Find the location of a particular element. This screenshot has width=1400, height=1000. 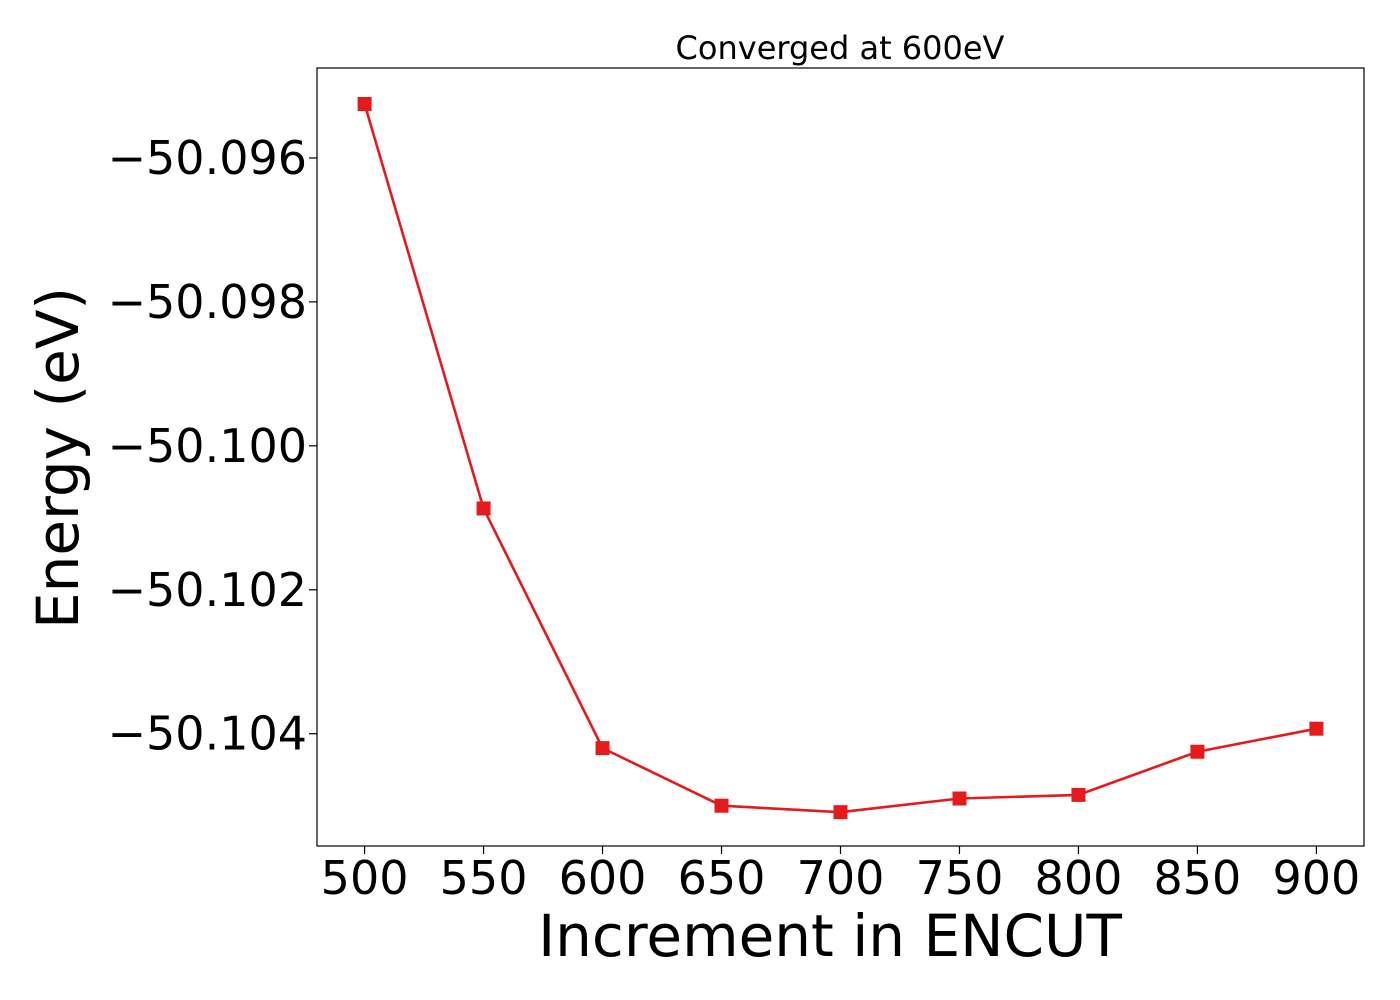

y-axis-title: Energy (eV) is located at coordinates (58, 458).